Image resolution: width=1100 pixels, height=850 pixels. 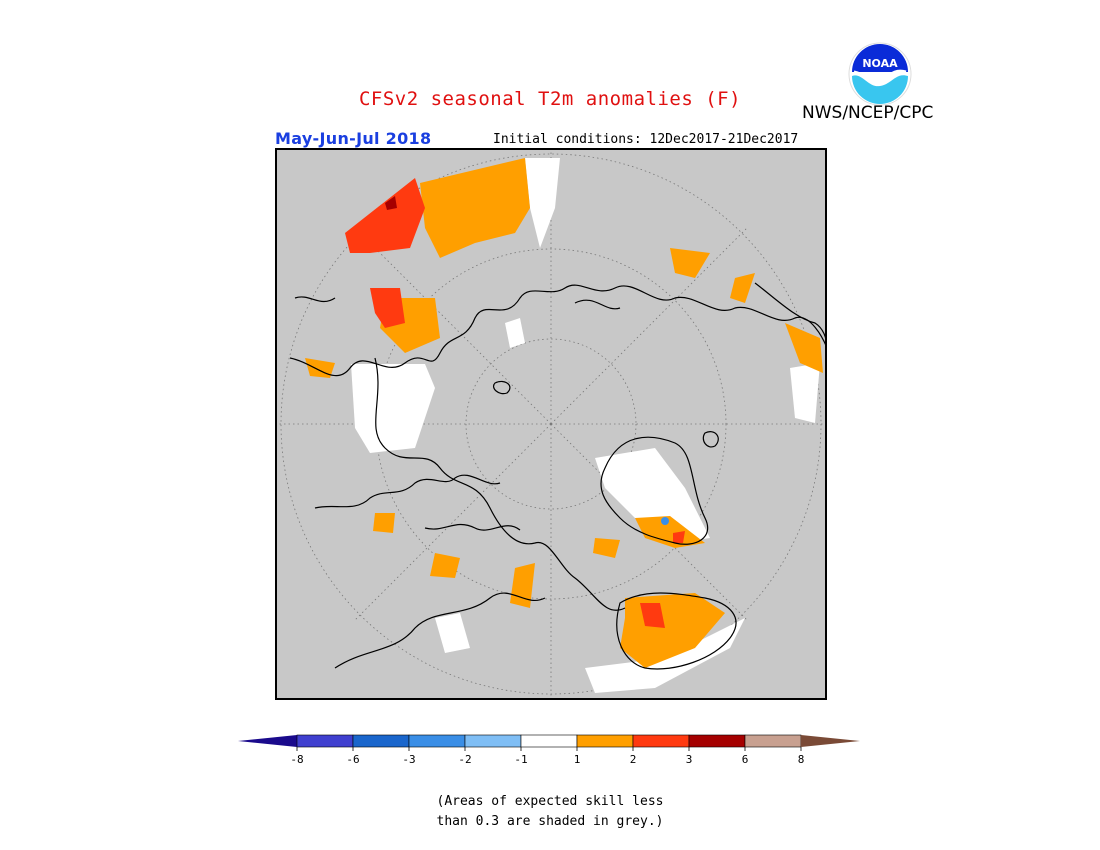 What do you see at coordinates (745, 759) in the screenshot?
I see `colorbar-tick-label: 6` at bounding box center [745, 759].